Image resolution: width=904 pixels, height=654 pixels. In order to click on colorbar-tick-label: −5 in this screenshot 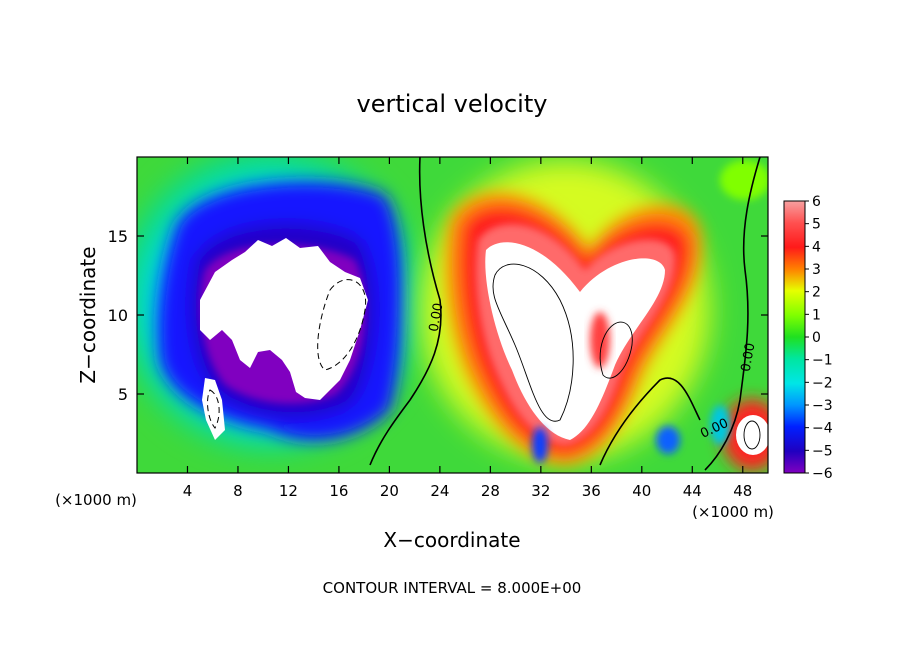, I will do `click(822, 451)`.